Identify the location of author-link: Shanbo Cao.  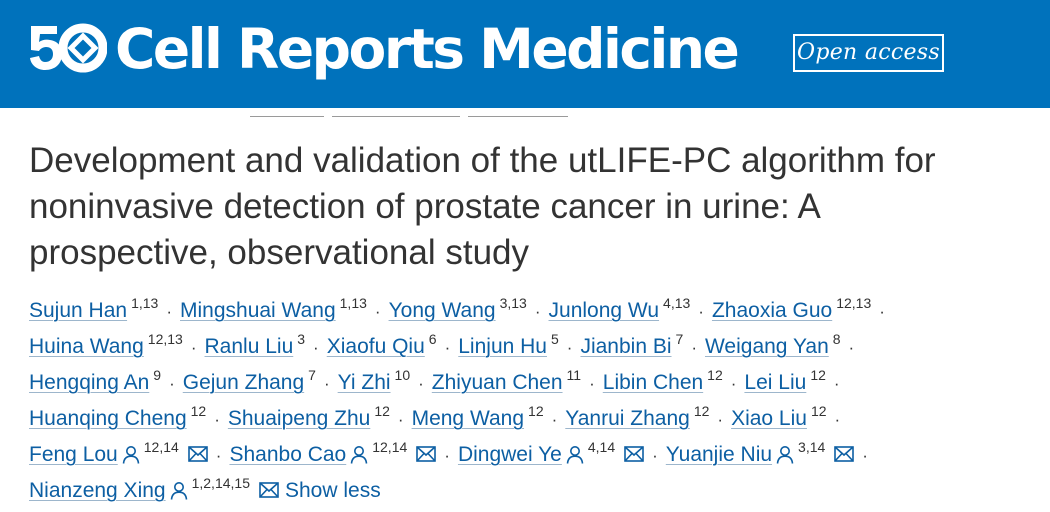
(288, 454).